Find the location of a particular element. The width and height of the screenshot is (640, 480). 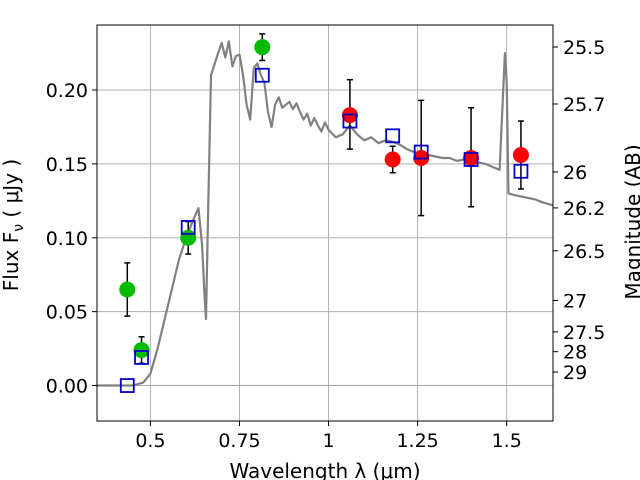

x-tick-label: 1 is located at coordinates (329, 441).